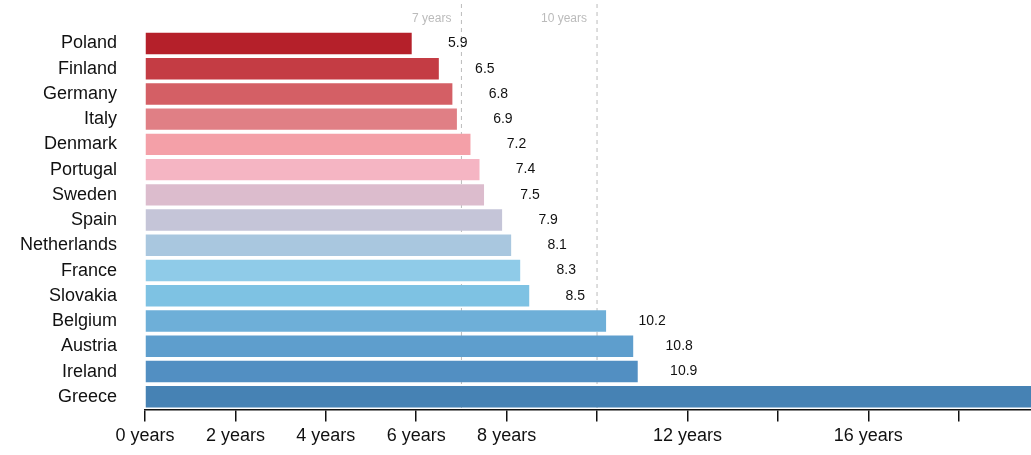 The width and height of the screenshot is (1031, 455). What do you see at coordinates (145, 435) in the screenshot?
I see `x-tick-label: 0 years` at bounding box center [145, 435].